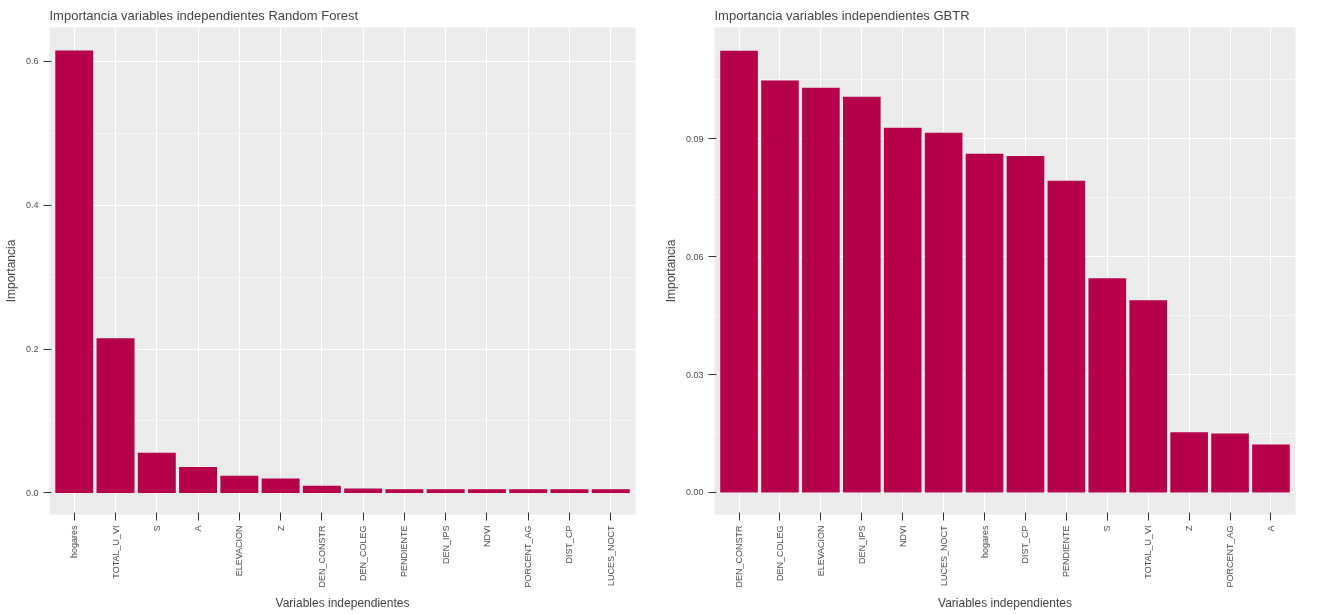 The width and height of the screenshot is (1323, 614). Describe the element at coordinates (204, 15) in the screenshot. I see `chart-title: Importancia variables independientes Random Forest` at that location.